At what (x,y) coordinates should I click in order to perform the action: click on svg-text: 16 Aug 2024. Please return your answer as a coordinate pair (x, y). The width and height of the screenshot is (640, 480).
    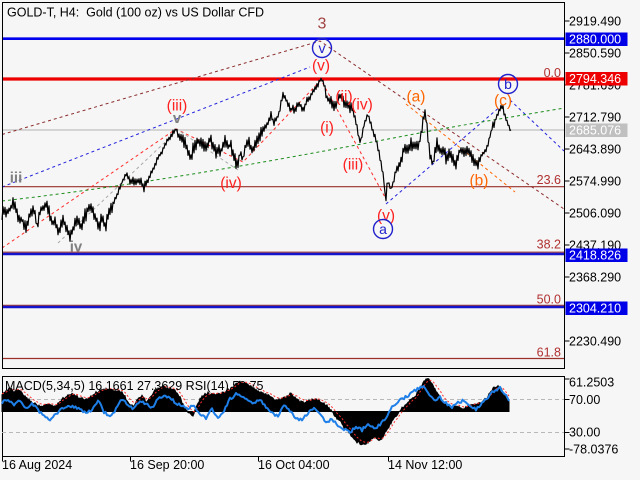
    Looking at the image, I should click on (37, 465).